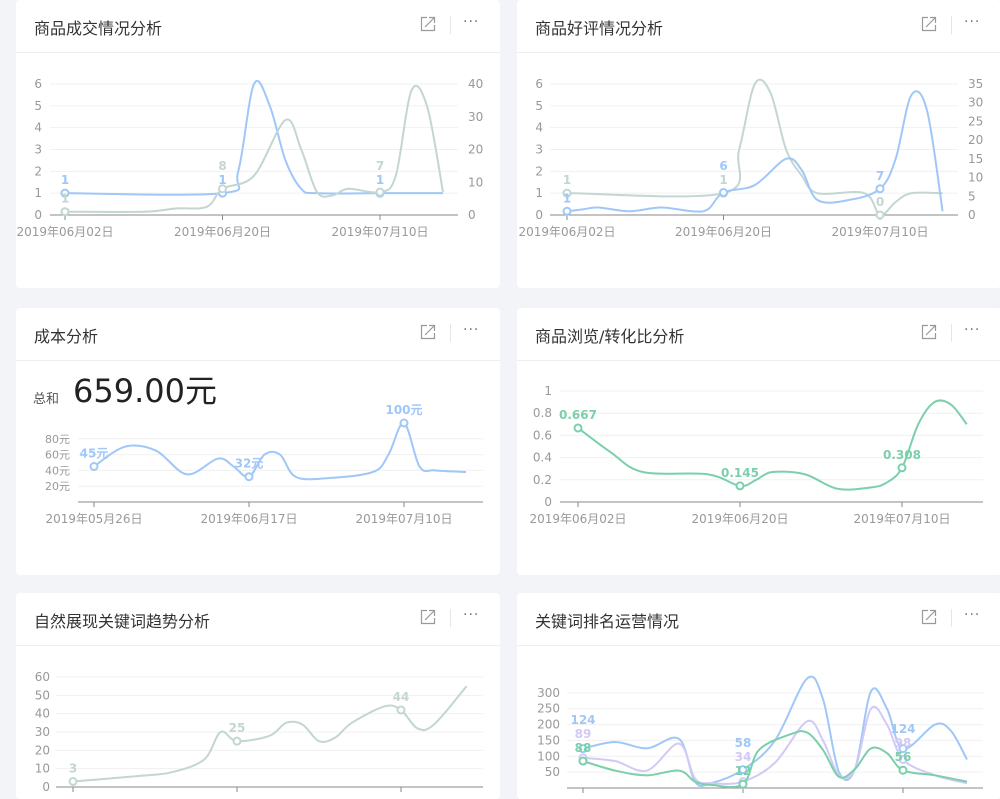 The height and width of the screenshot is (799, 1000). I want to click on y-tick-label: 40元, so click(57, 470).